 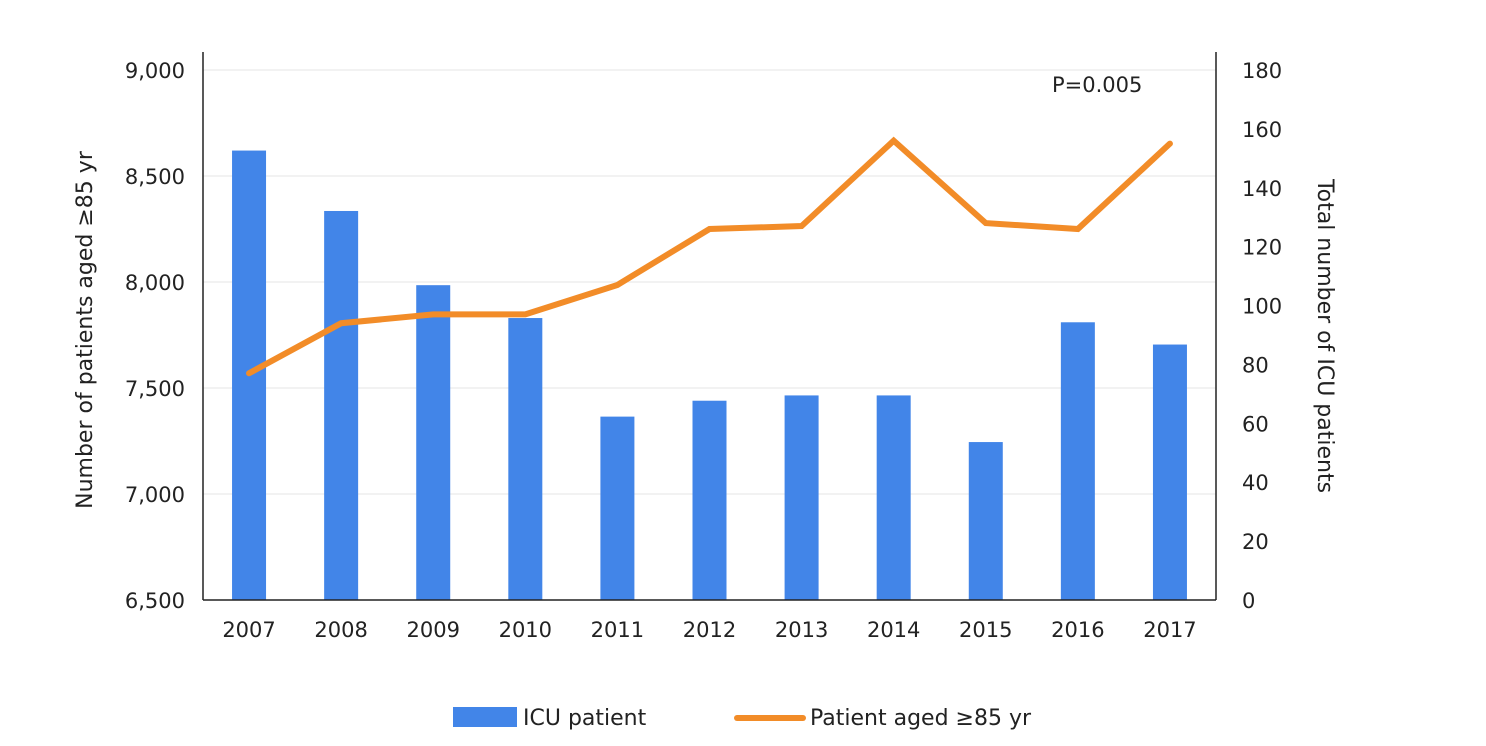 I want to click on p-value-annotation: P=0.005, so click(x=1097, y=85).